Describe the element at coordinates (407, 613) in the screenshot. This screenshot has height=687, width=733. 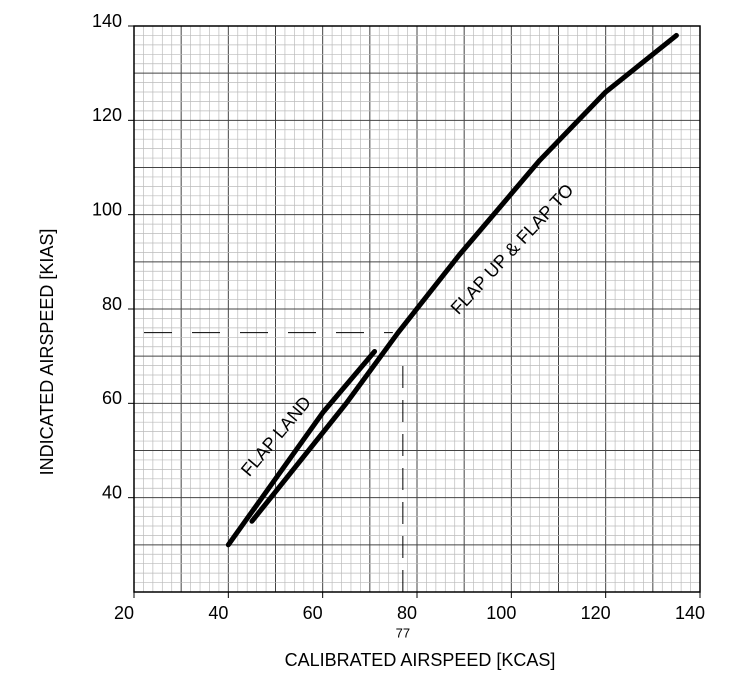
I see `x-tick-label: 80` at that location.